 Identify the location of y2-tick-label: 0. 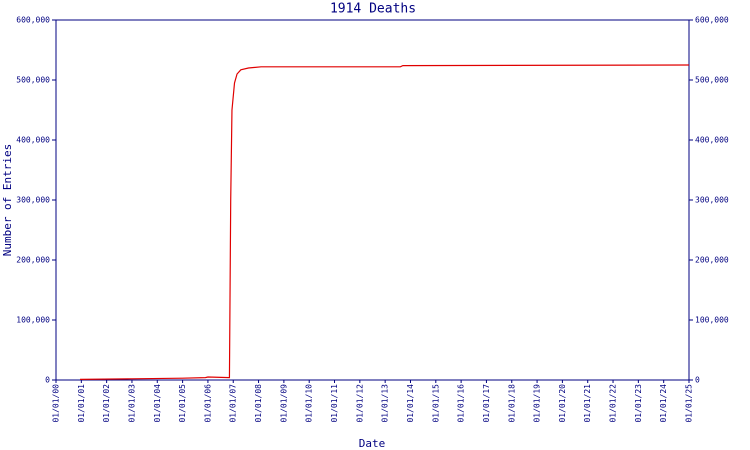
(697, 380).